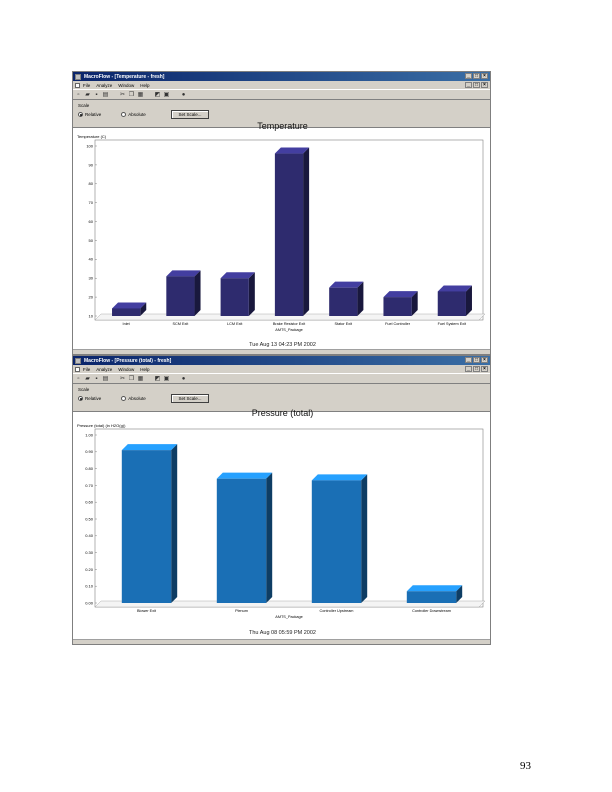 This screenshot has width=612, height=792. What do you see at coordinates (127, 324) in the screenshot?
I see `x-tick-label: Inlet` at bounding box center [127, 324].